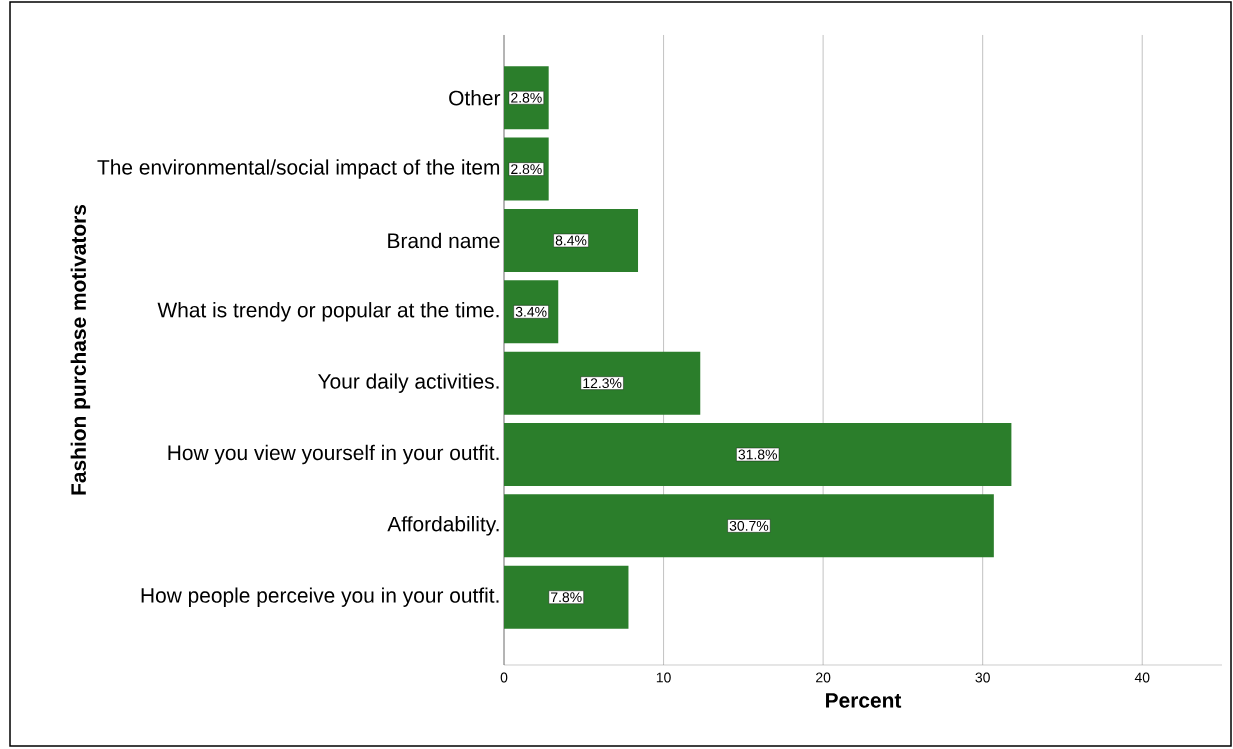 This screenshot has width=1233, height=749. What do you see at coordinates (531, 311) in the screenshot?
I see `data-label: 3.4%` at bounding box center [531, 311].